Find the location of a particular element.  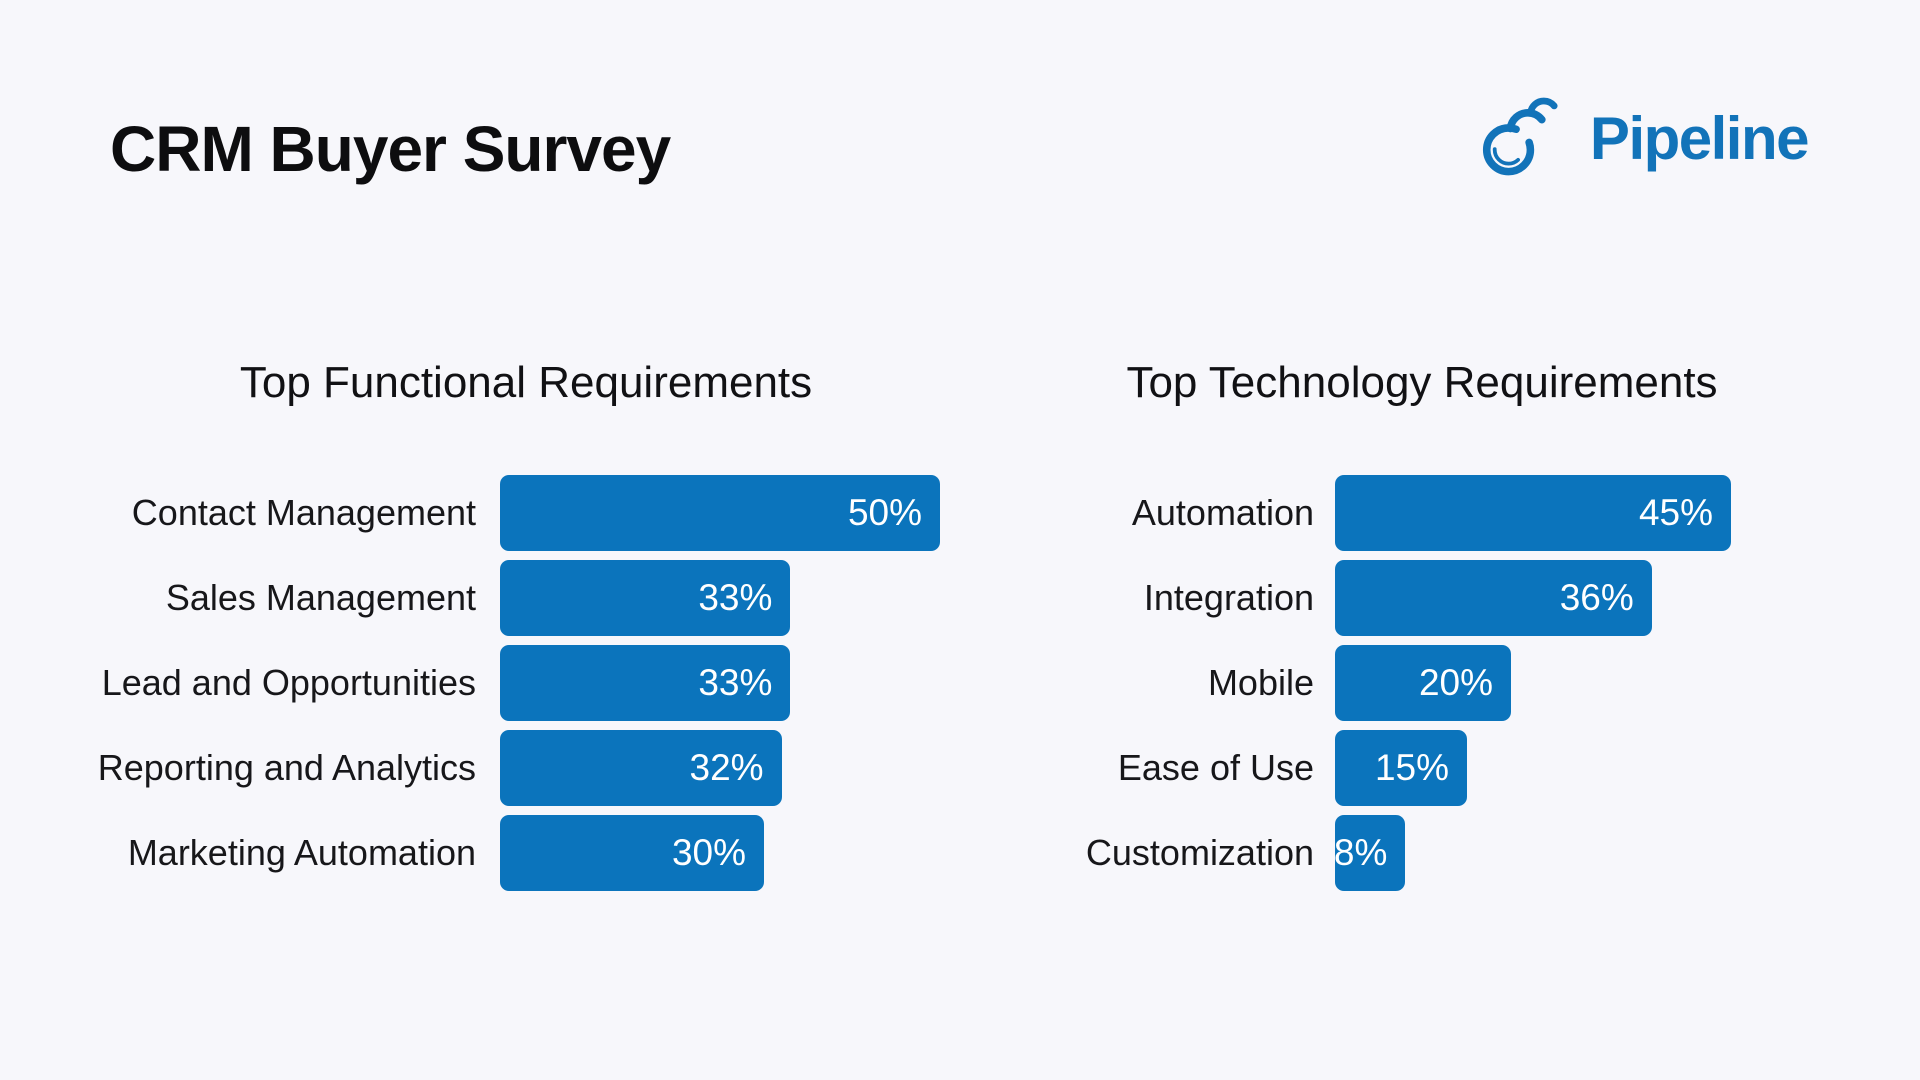

bar: 8% is located at coordinates (1369, 853).